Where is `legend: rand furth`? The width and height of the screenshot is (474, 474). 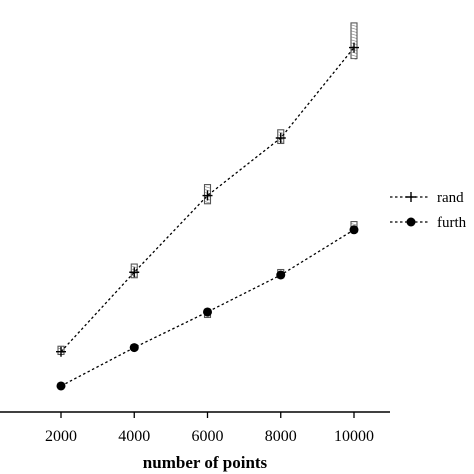 legend: rand furth is located at coordinates (428, 210).